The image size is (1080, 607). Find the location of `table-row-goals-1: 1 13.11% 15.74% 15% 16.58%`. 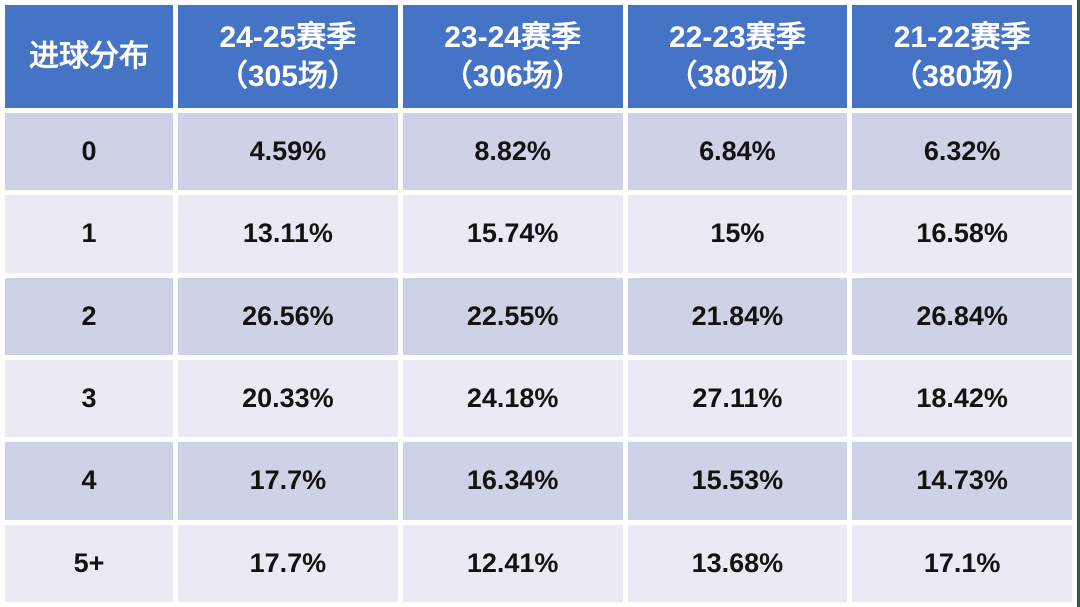

table-row-goals-1: 1 13.11% 15.74% 15% 16.58% is located at coordinates (538, 234).